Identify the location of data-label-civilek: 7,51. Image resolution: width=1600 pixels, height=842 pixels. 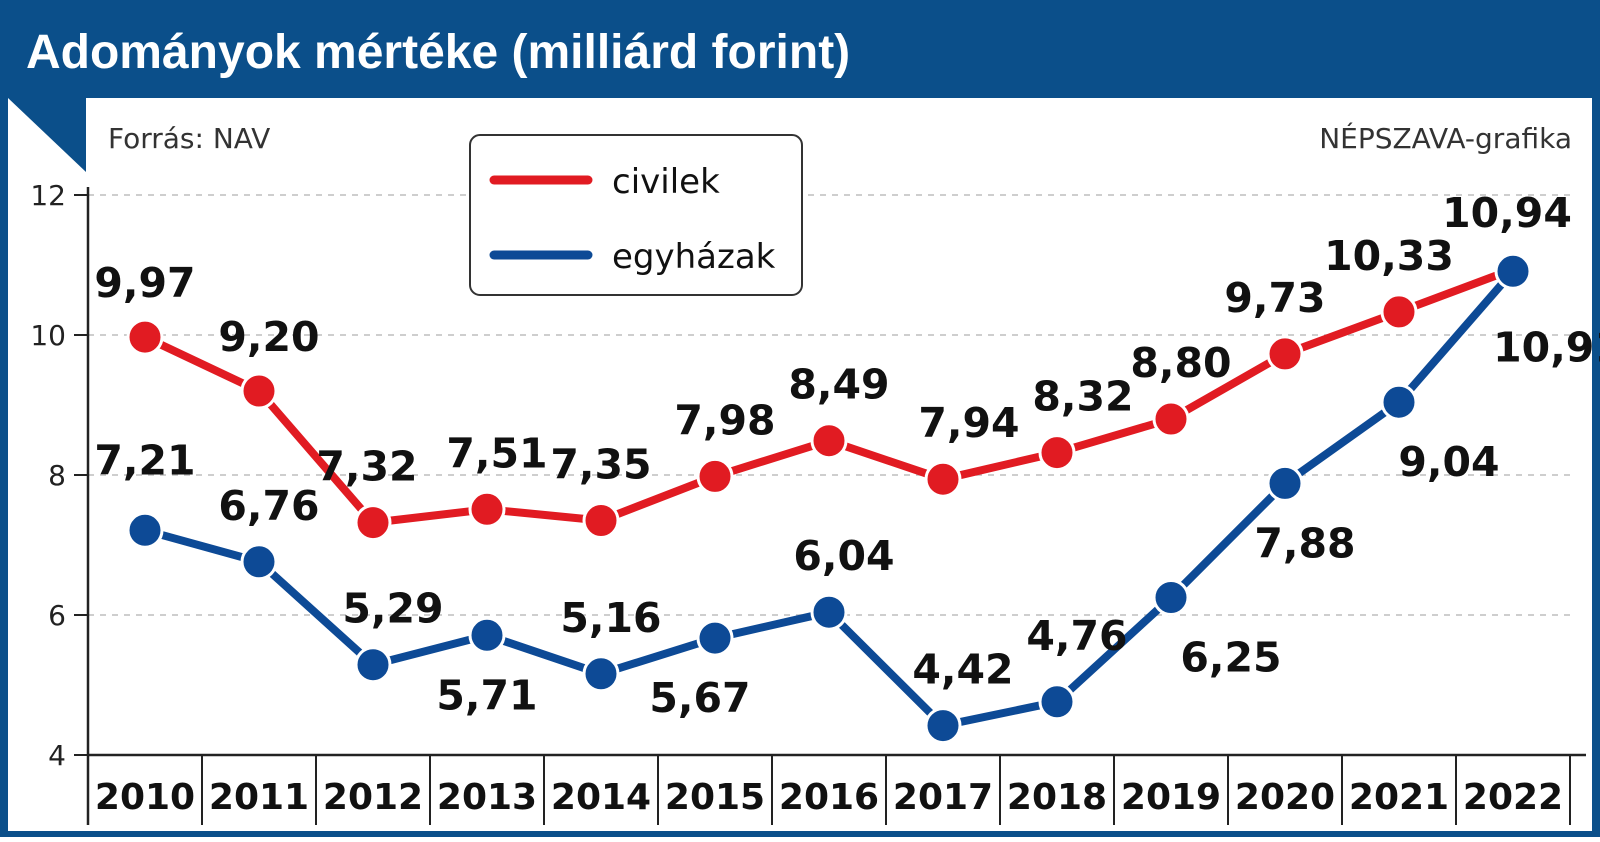
(496, 453).